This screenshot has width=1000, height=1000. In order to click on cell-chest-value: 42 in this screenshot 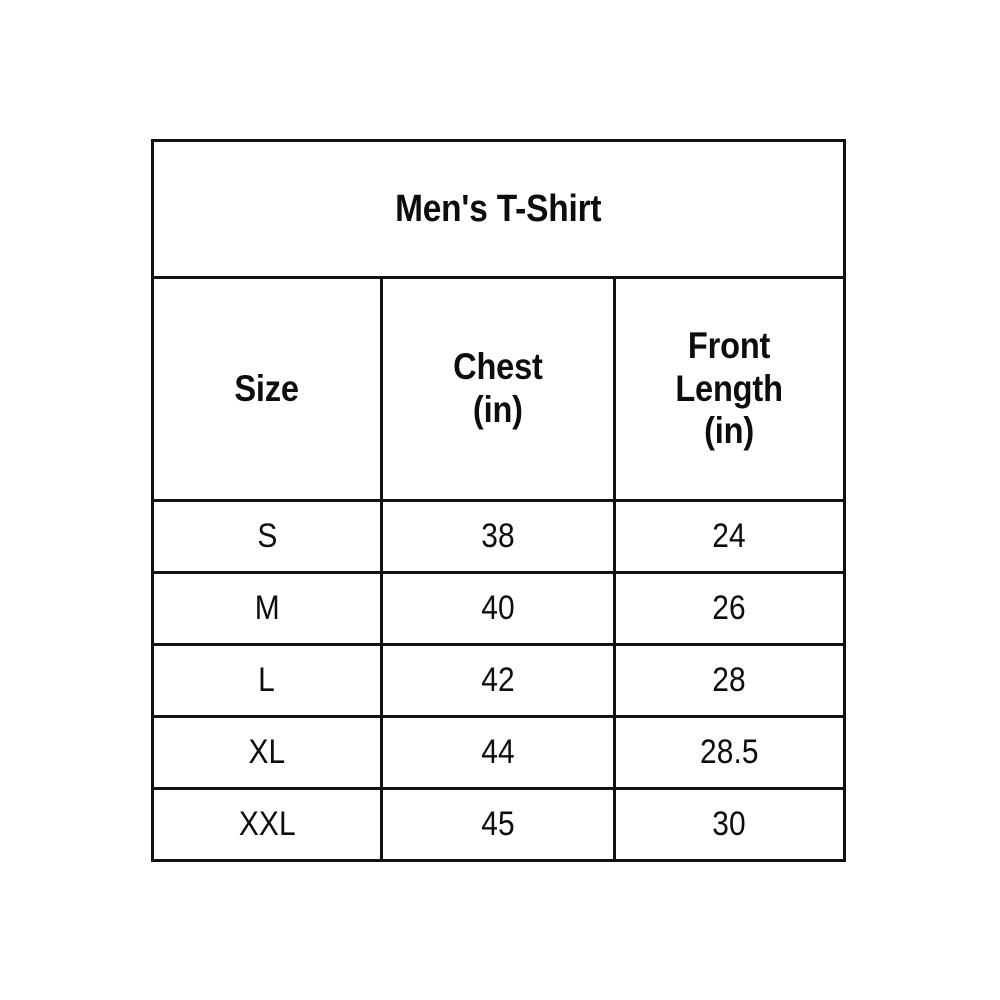, I will do `click(498, 680)`.